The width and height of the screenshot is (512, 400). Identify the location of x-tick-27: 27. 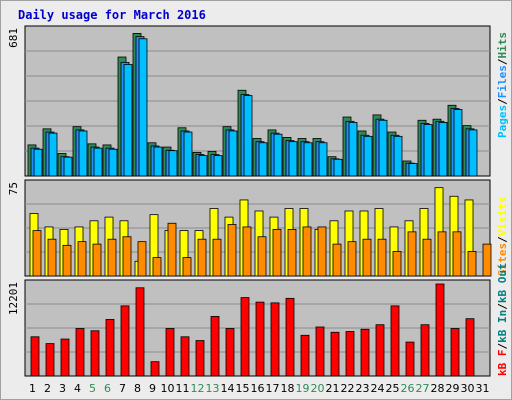
(423, 388).